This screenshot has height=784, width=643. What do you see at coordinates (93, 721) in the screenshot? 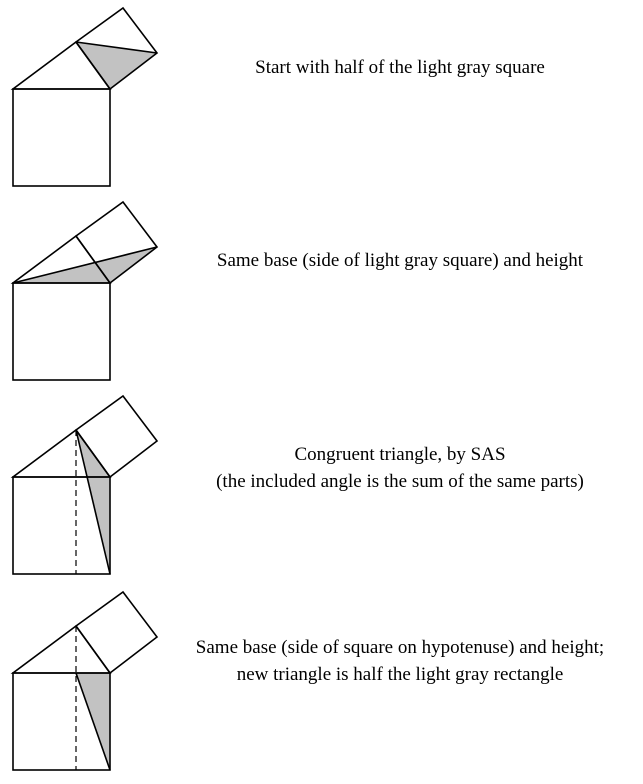
I see `half-rectangle-edge` at bounding box center [93, 721].